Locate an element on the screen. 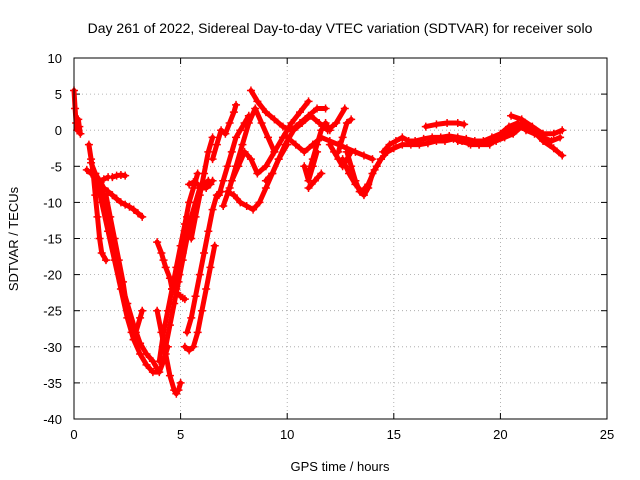  x-tick-label: 25 is located at coordinates (607, 434).